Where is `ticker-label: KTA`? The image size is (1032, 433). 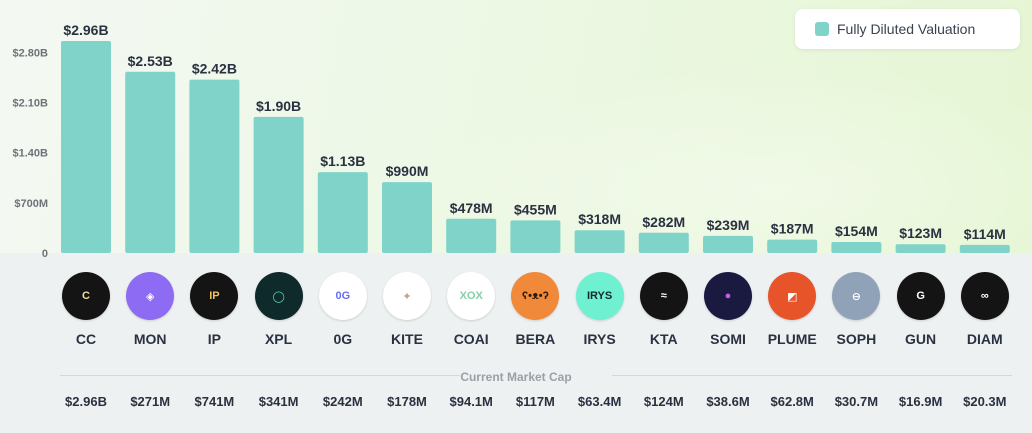 ticker-label: KTA is located at coordinates (663, 339).